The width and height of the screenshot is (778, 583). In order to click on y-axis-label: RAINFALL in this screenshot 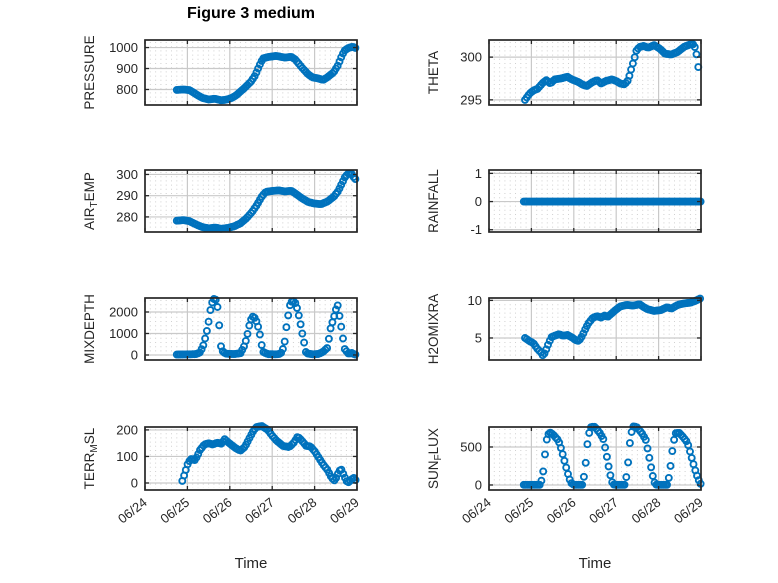, I will do `click(433, 201)`.